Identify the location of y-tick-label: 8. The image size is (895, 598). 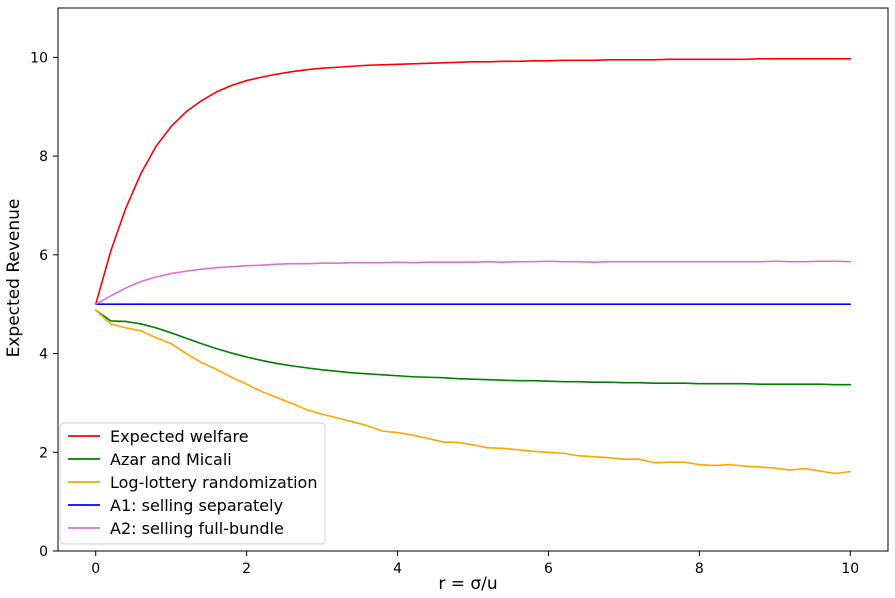
(43, 157).